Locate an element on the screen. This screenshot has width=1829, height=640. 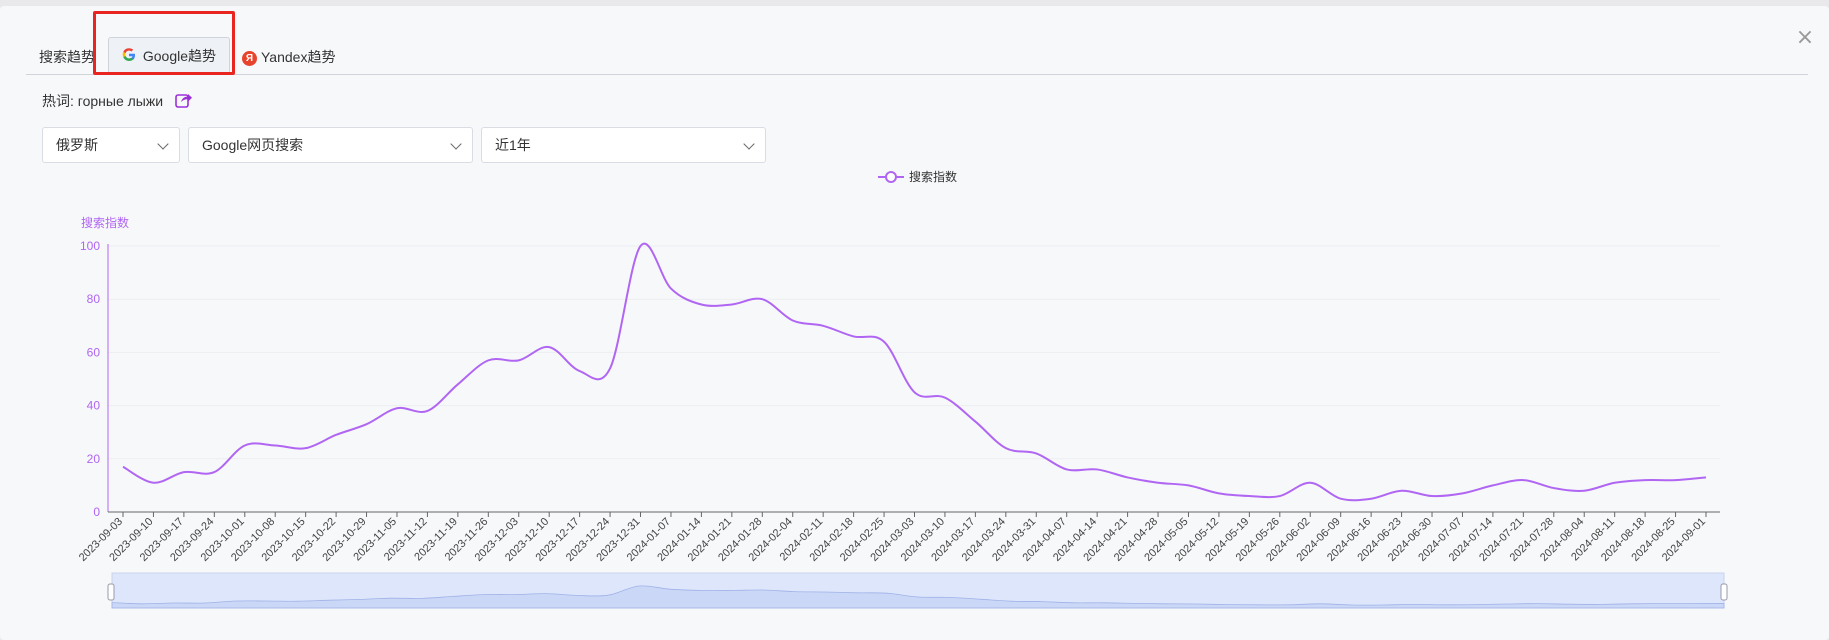
keyword-value: горные лыжи is located at coordinates (120, 101).